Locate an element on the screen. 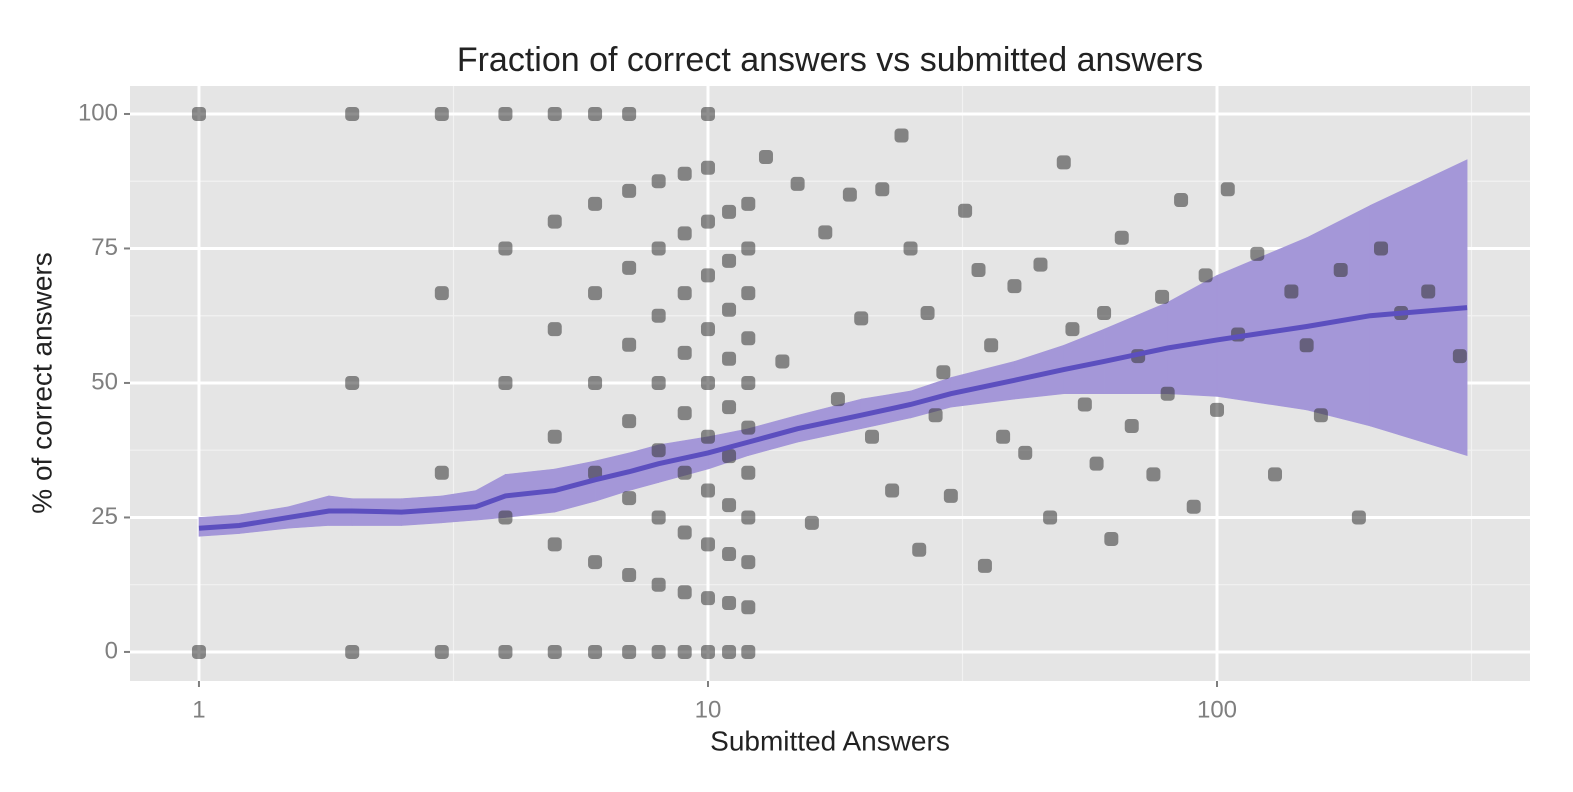 The height and width of the screenshot is (792, 1573). y-tick-label: 100 is located at coordinates (98, 112).